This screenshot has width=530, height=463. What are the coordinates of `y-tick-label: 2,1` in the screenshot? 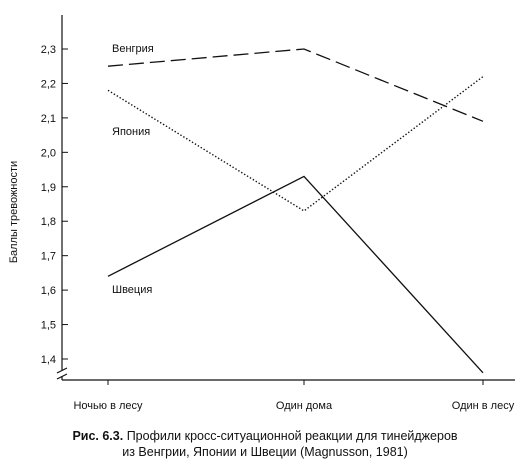 It's located at (48, 119).